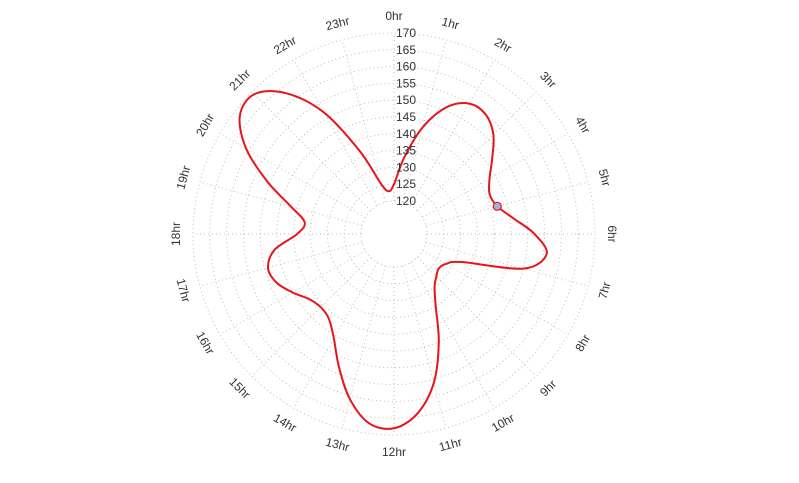 The image size is (799, 483). Describe the element at coordinates (406, 201) in the screenshot. I see `radial-tick-label-120: 120` at that location.